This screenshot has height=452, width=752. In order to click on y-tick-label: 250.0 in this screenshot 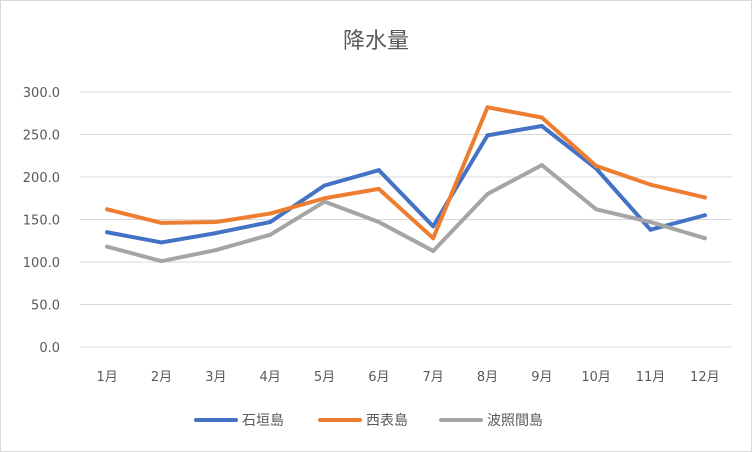, I will do `click(41, 136)`.